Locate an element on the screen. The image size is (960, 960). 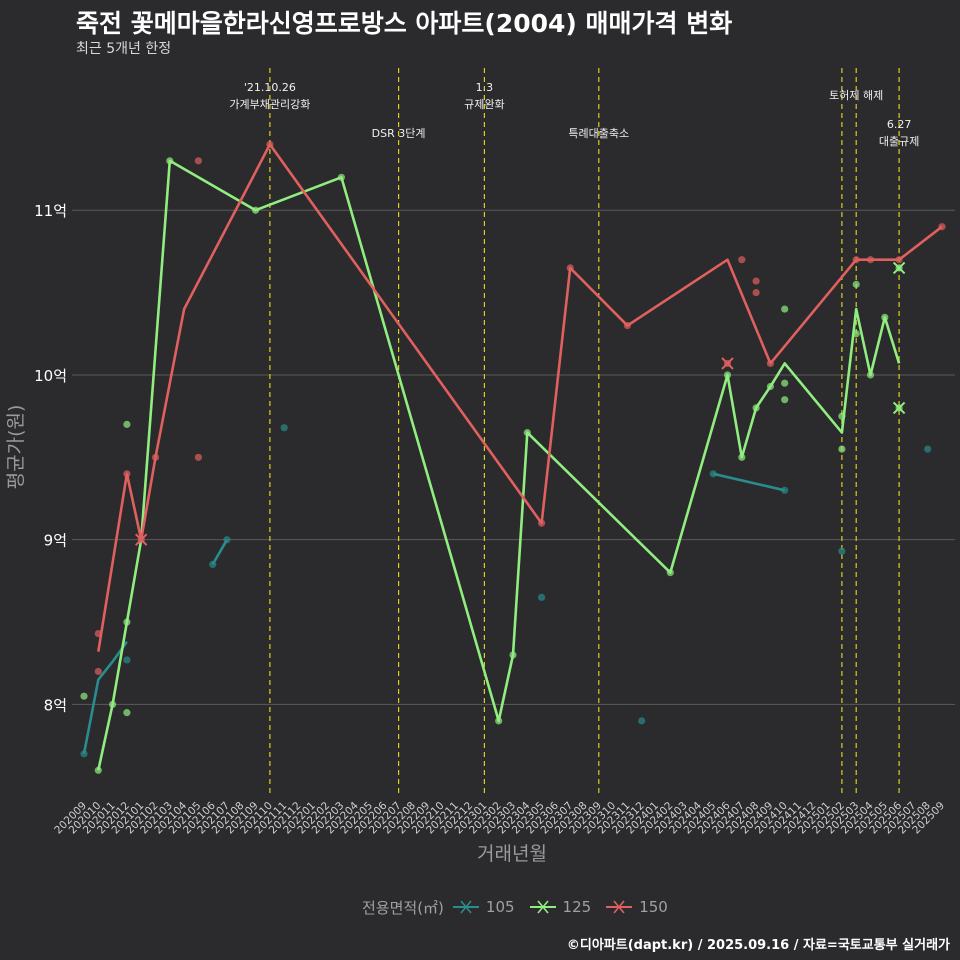
x-axis-title: 거래년월 is located at coordinates (512, 854).